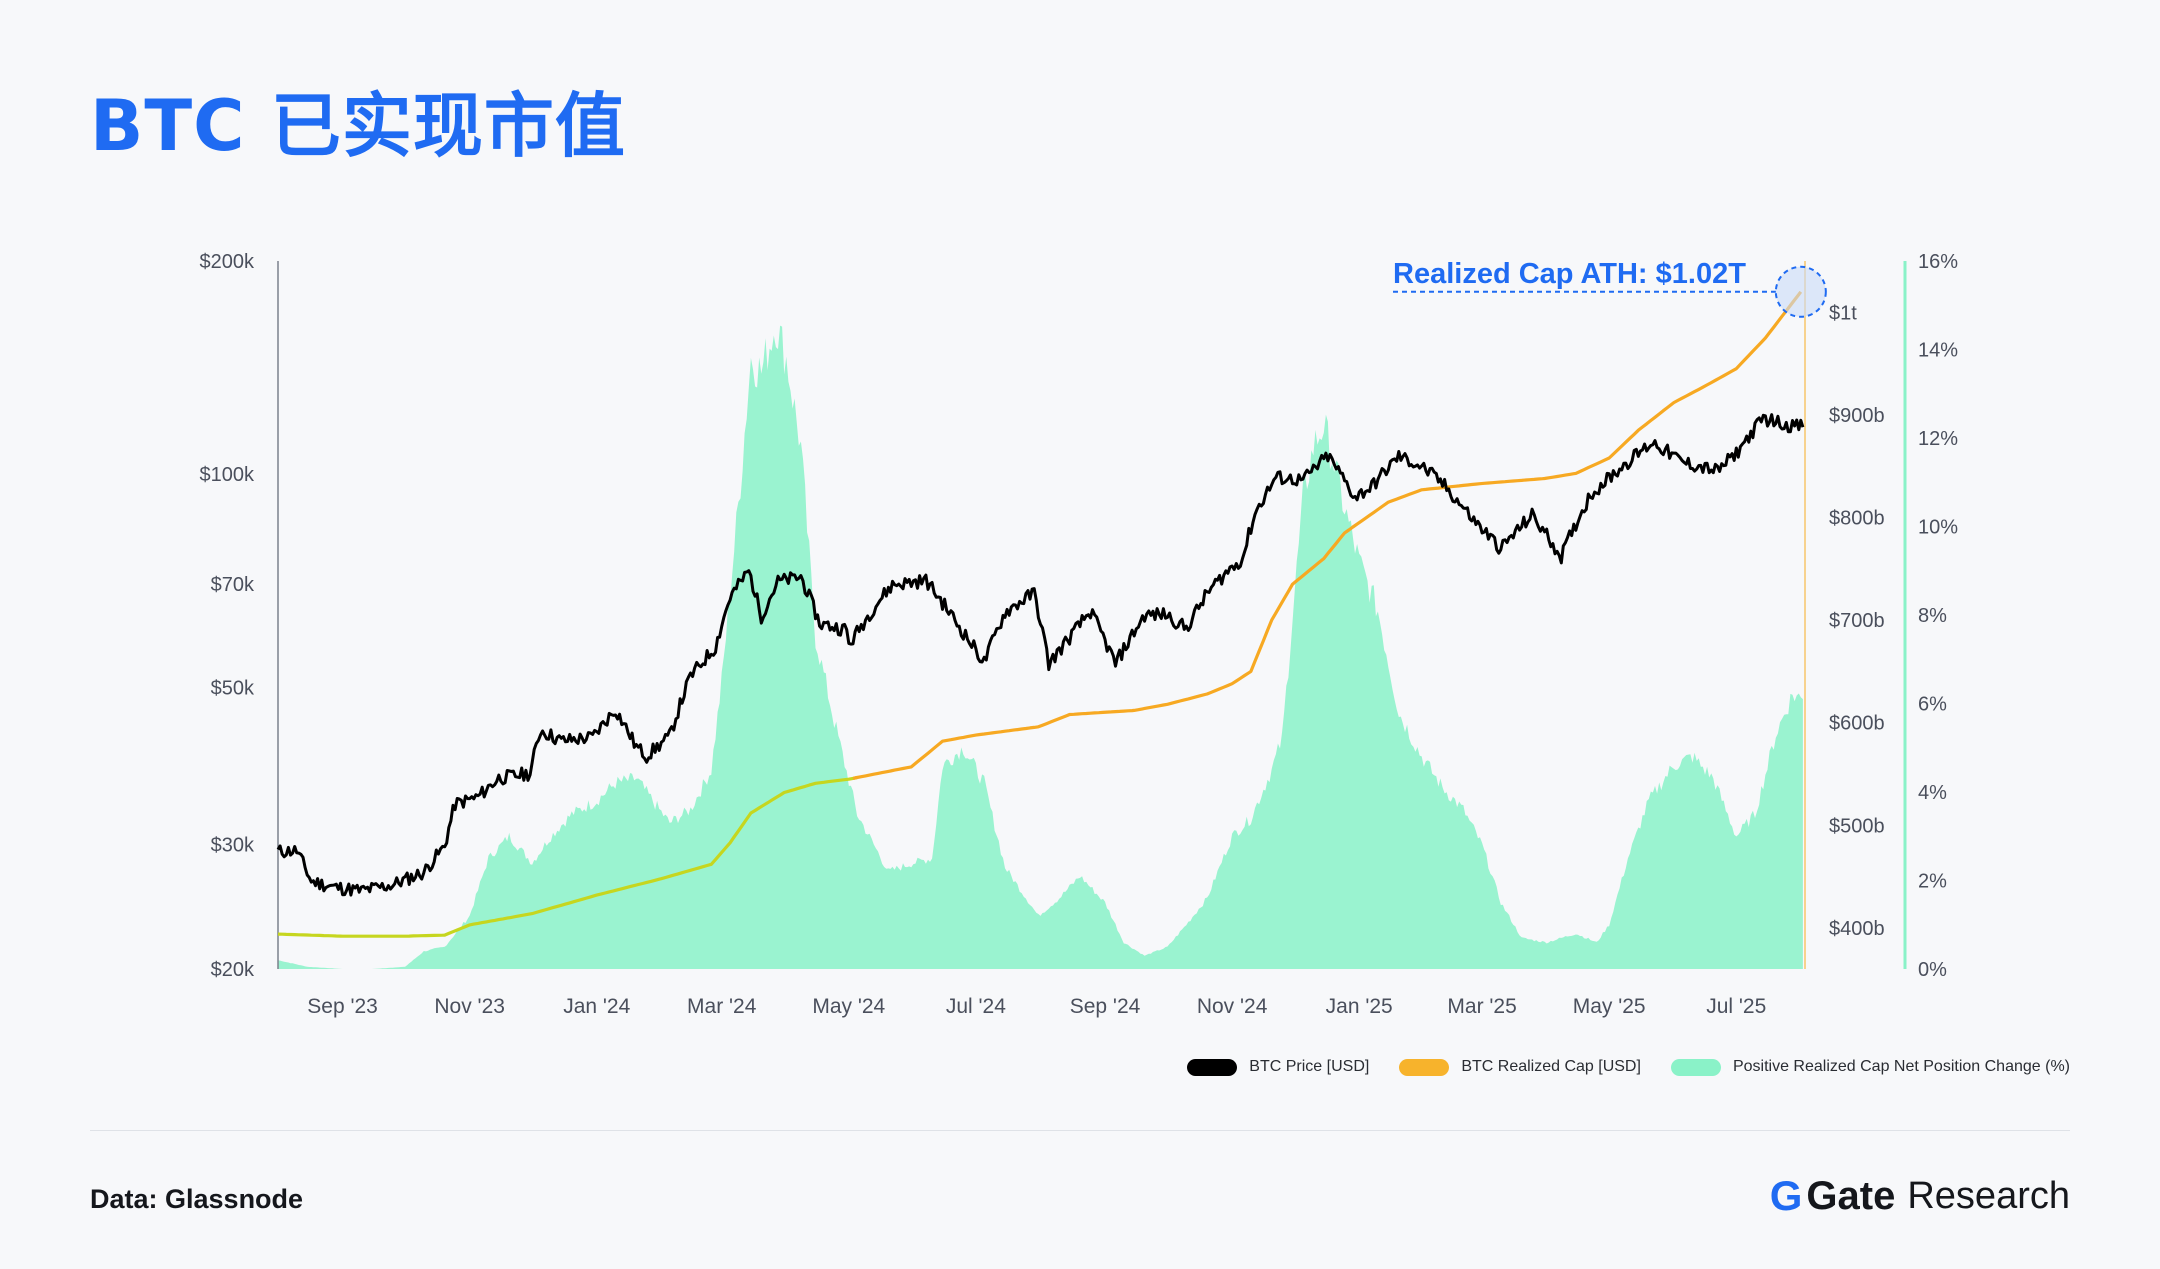 This screenshot has width=2160, height=1269. What do you see at coordinates (469, 1006) in the screenshot?
I see `x-tick-label: Nov '23` at bounding box center [469, 1006].